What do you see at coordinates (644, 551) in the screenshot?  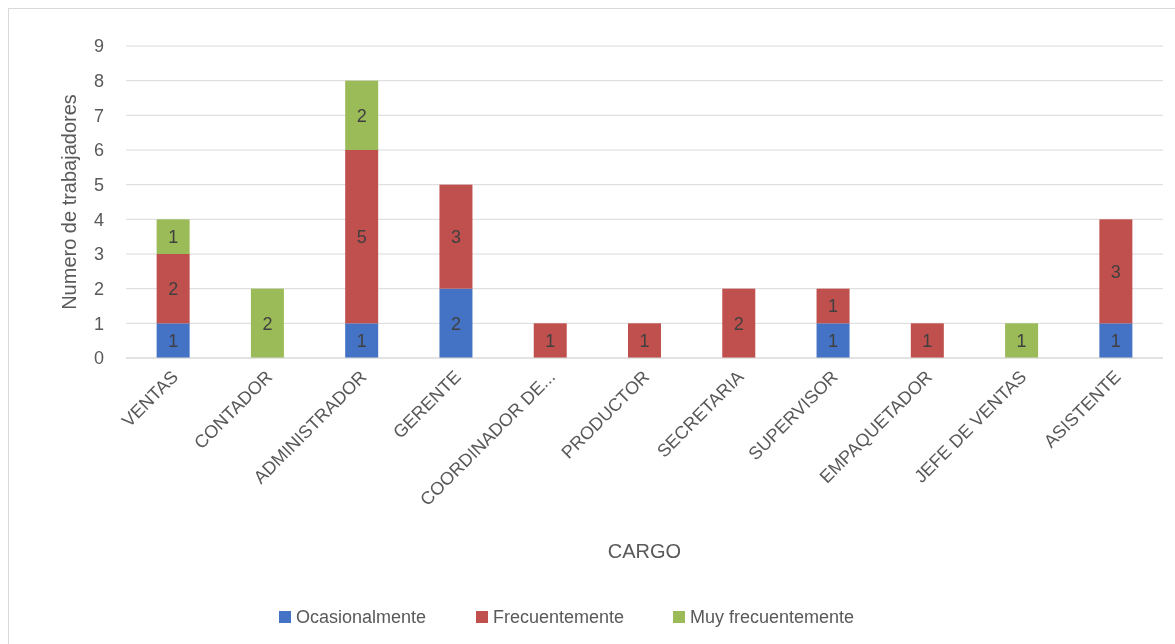 I see `x-axis-title: CARGO` at bounding box center [644, 551].